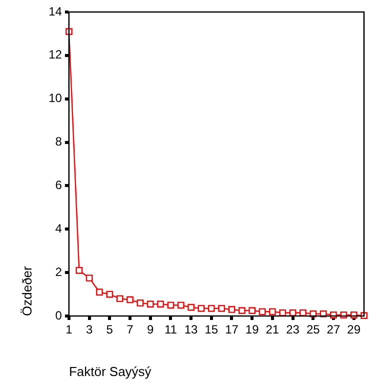  What do you see at coordinates (89, 329) in the screenshot?
I see `x-tick-label: 3` at bounding box center [89, 329].